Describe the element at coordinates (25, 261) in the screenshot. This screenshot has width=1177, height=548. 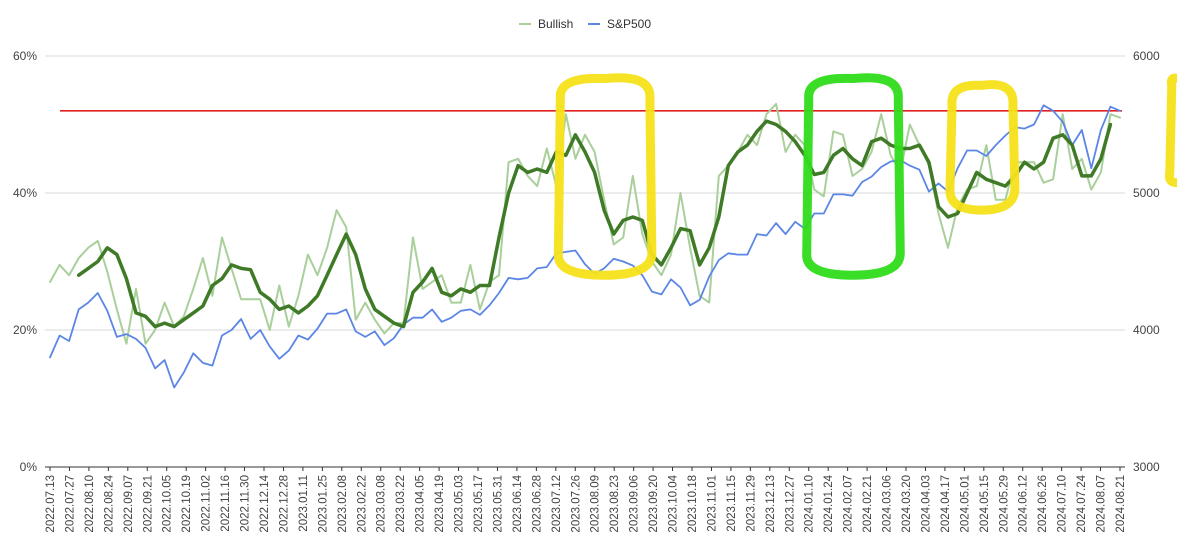
I see `left-axis: 0% 20% 40% 60%` at that location.